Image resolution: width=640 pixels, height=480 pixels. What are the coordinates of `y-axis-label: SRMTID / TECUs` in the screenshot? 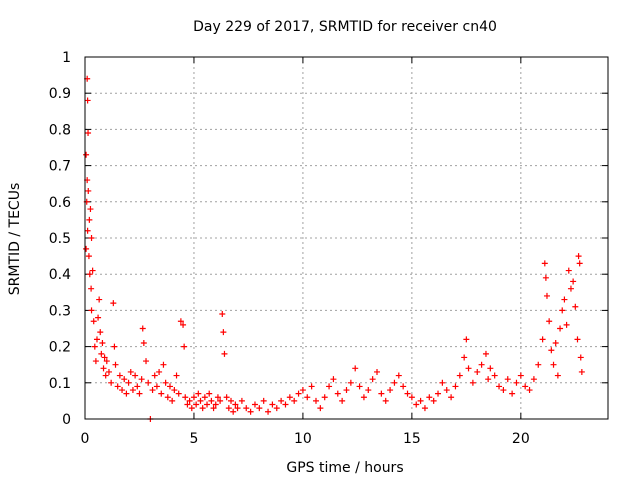 It's located at (15, 239).